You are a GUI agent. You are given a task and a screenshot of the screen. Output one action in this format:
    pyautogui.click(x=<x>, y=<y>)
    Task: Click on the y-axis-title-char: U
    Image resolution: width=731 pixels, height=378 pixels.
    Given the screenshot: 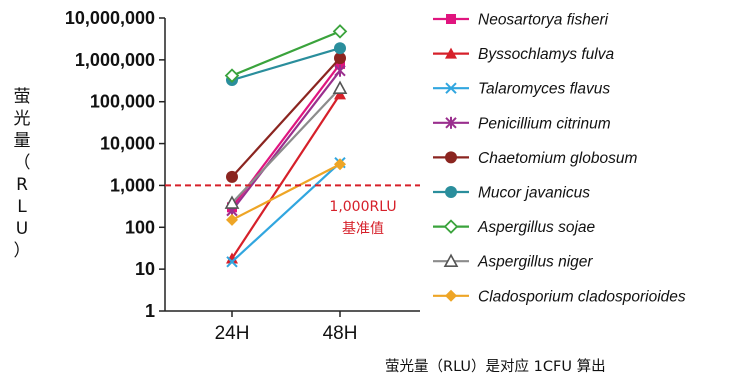 What is the action you would take?
    pyautogui.click(x=22, y=229)
    